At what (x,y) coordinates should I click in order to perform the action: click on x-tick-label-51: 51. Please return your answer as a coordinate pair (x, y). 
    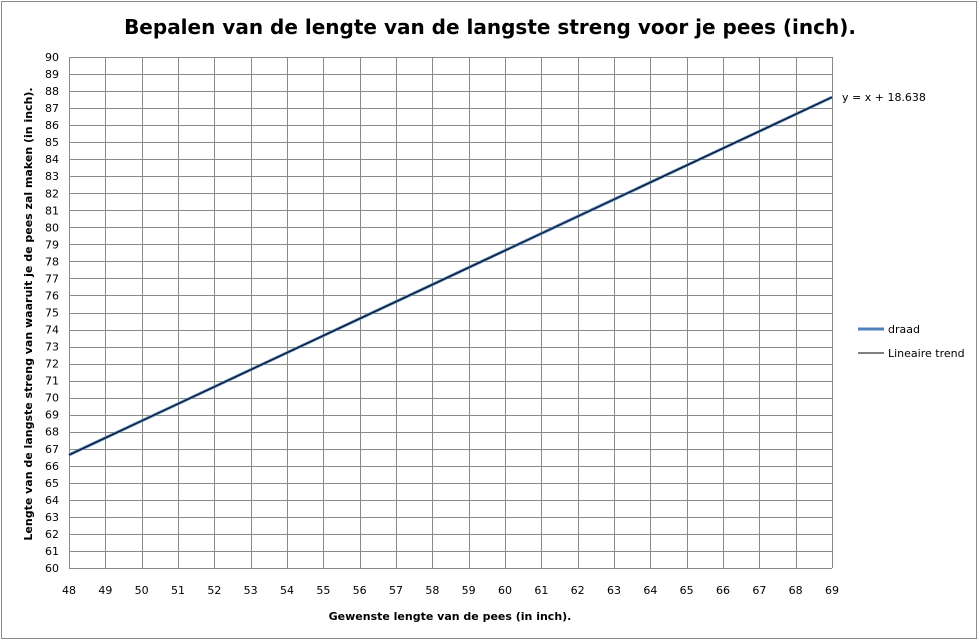
    Looking at the image, I should click on (178, 590).